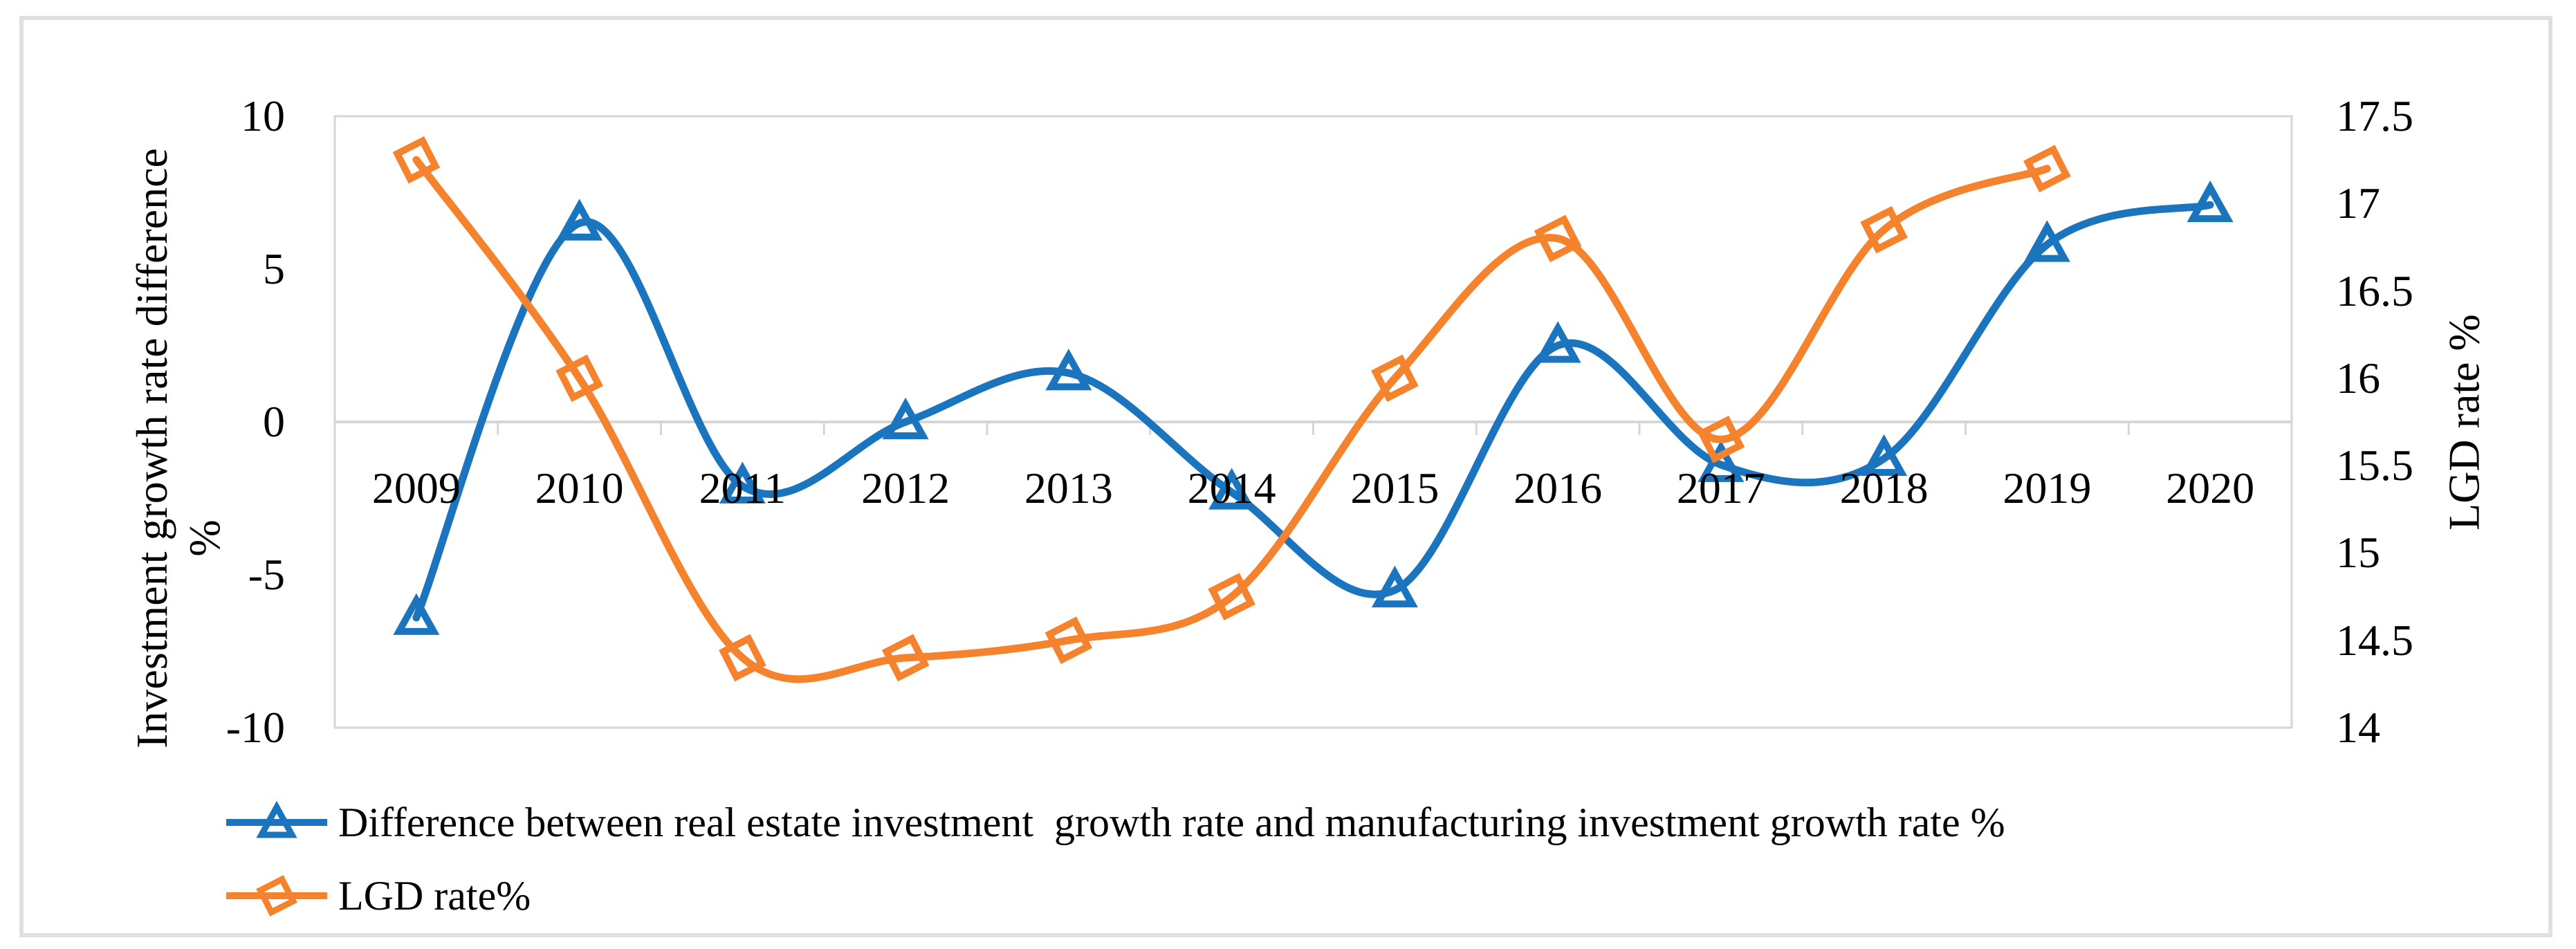 This screenshot has height=949, width=2576. I want to click on right-axis-tick-label: 17.5, so click(2374, 116).